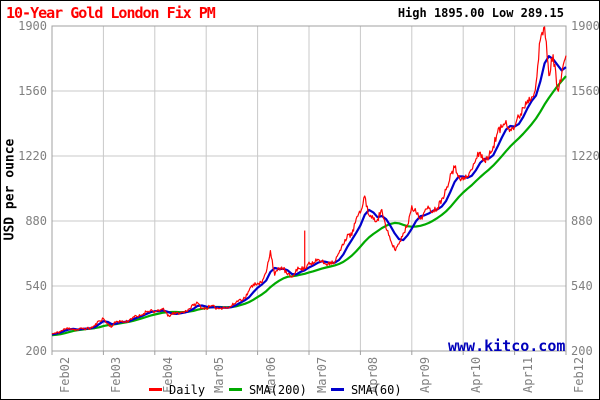 The height and width of the screenshot is (400, 600). I want to click on x-tick-label: Apr11, so click(527, 374).